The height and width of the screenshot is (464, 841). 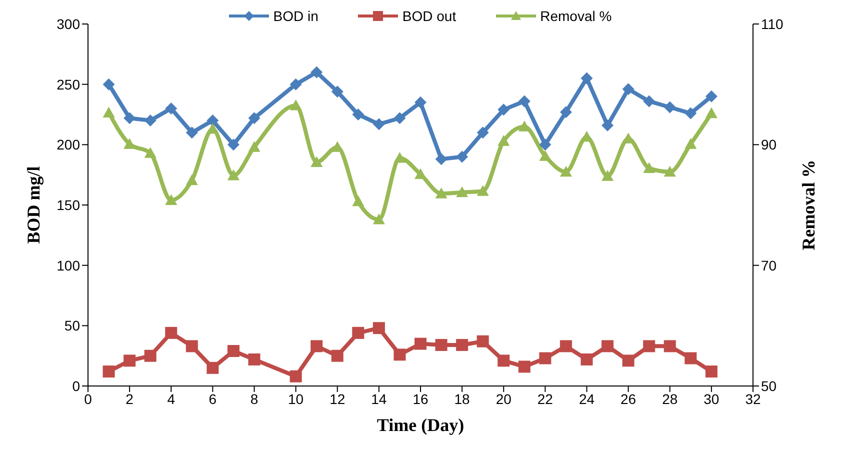 I want to click on y-tick-label: 100, so click(x=68, y=265).